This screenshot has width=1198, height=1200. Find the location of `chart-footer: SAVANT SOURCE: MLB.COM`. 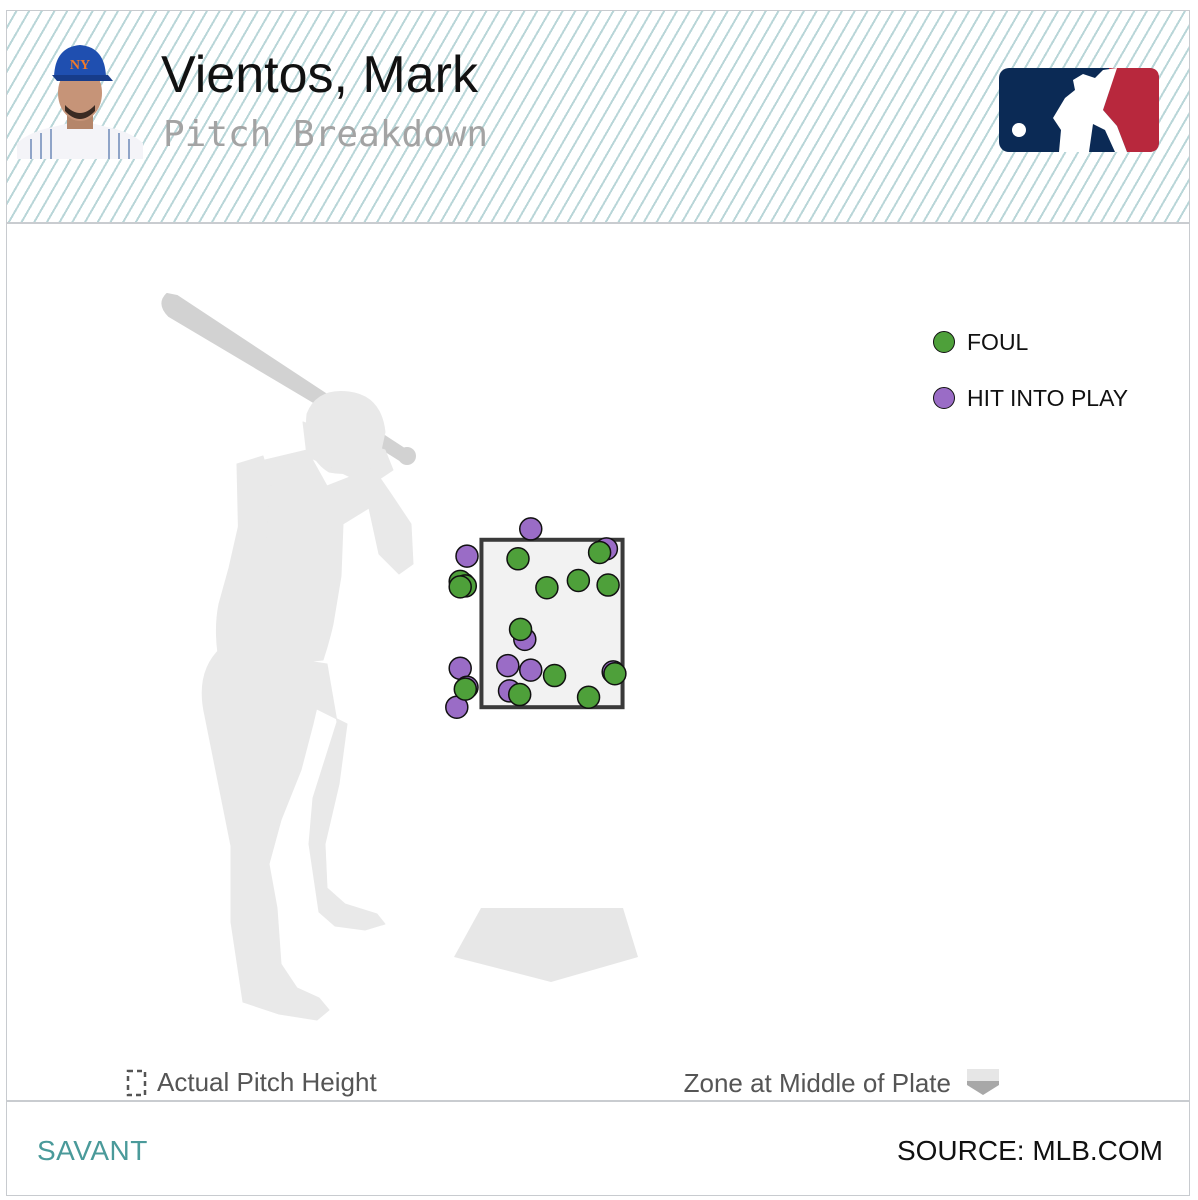

chart-footer: SAVANT SOURCE: MLB.COM is located at coordinates (598, 1148).